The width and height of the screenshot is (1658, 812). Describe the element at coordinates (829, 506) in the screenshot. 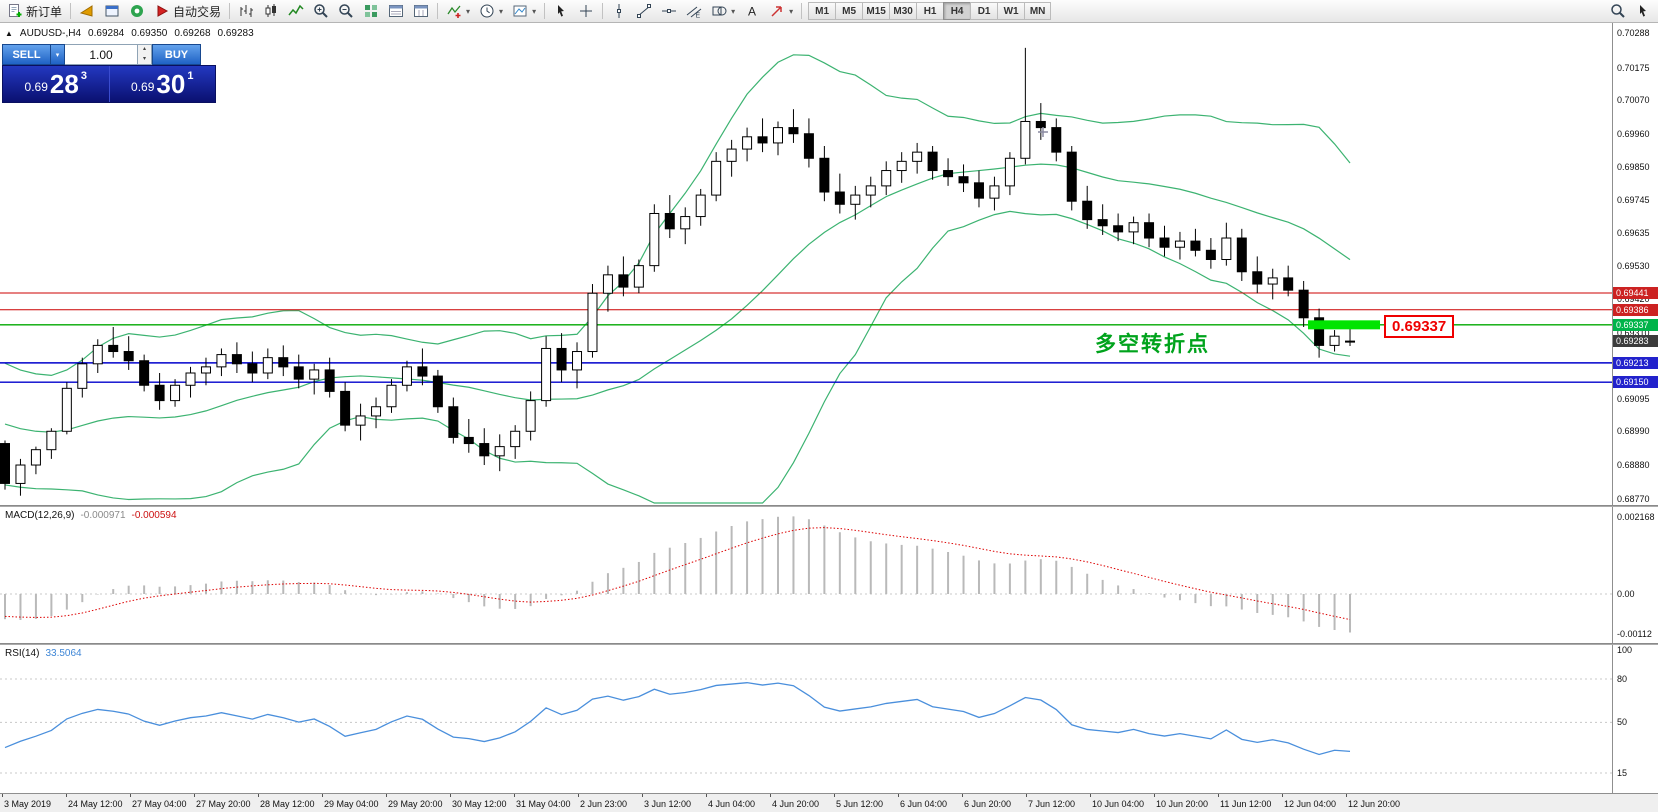

I see `panel-splitter-macd` at that location.